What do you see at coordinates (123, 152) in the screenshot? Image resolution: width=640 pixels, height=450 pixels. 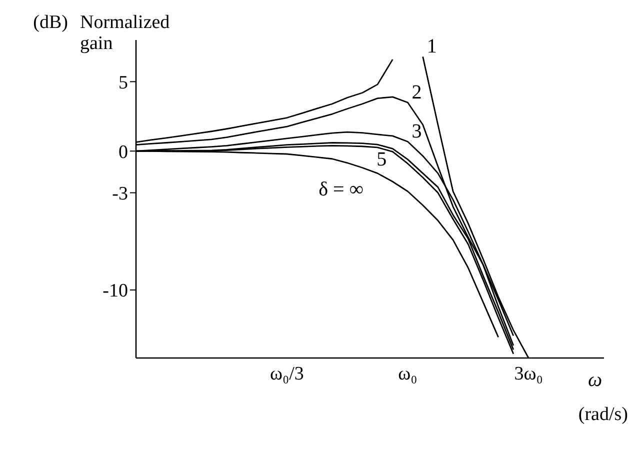 I see `y-tick-label: 0` at bounding box center [123, 152].